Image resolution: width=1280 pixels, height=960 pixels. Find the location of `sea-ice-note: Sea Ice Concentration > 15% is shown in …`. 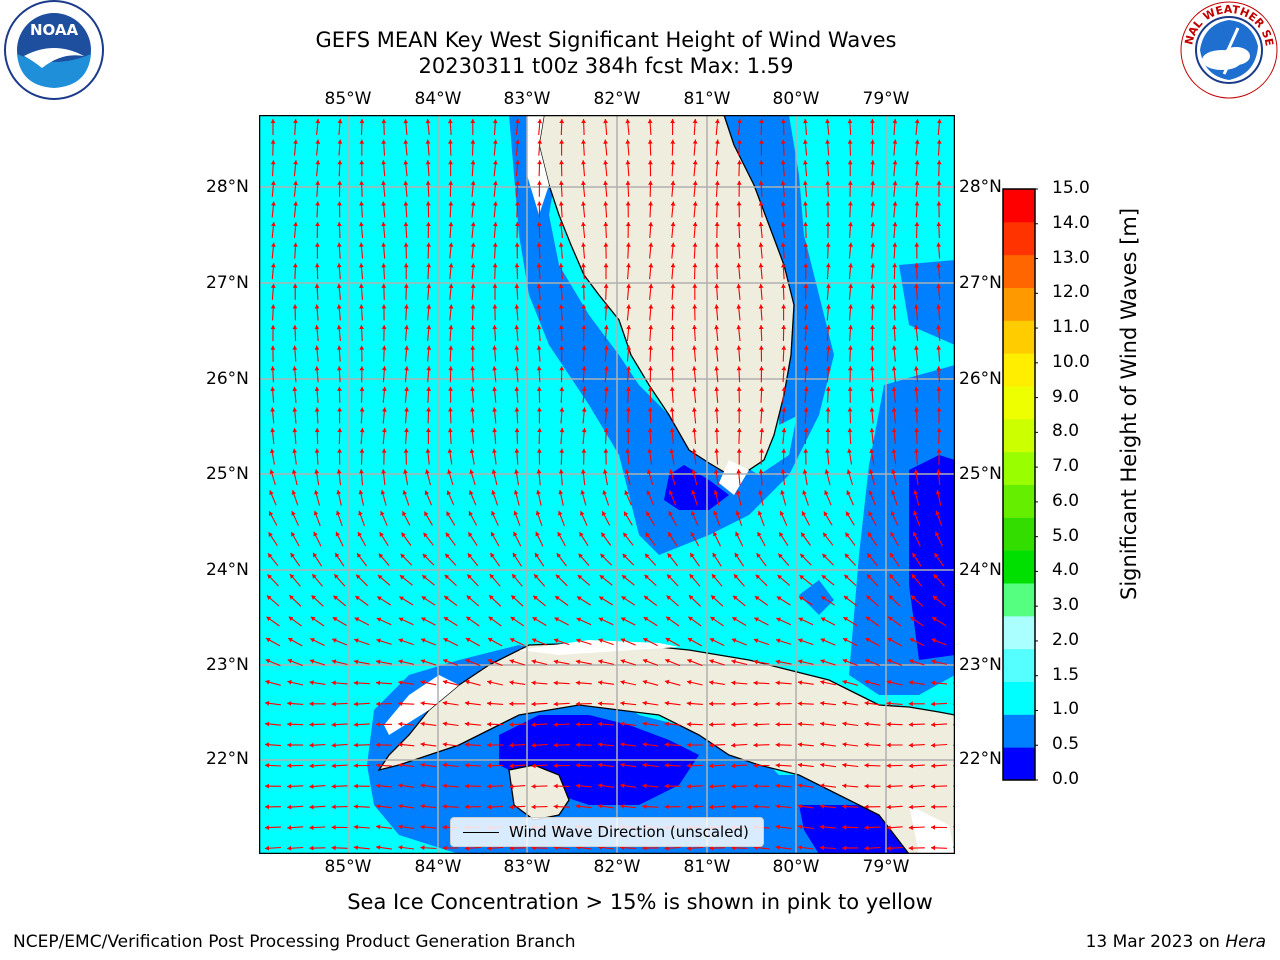

sea-ice-note: Sea Ice Concentration > 15% is shown in … is located at coordinates (640, 902).